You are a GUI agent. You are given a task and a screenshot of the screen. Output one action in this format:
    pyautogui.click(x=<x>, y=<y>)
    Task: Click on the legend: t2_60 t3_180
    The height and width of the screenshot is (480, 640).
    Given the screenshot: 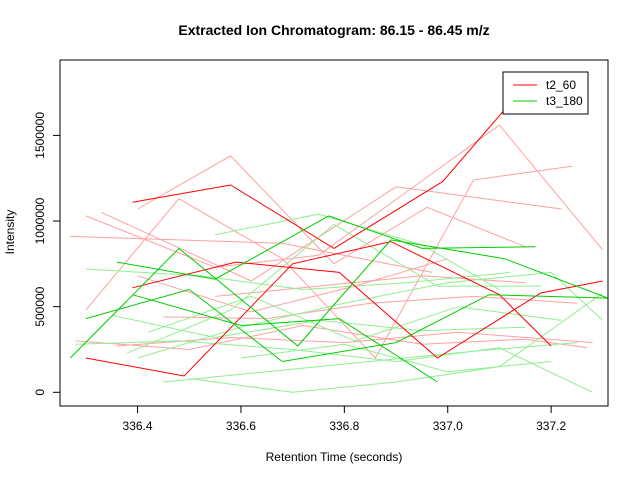 What is the action you would take?
    pyautogui.click(x=545, y=93)
    